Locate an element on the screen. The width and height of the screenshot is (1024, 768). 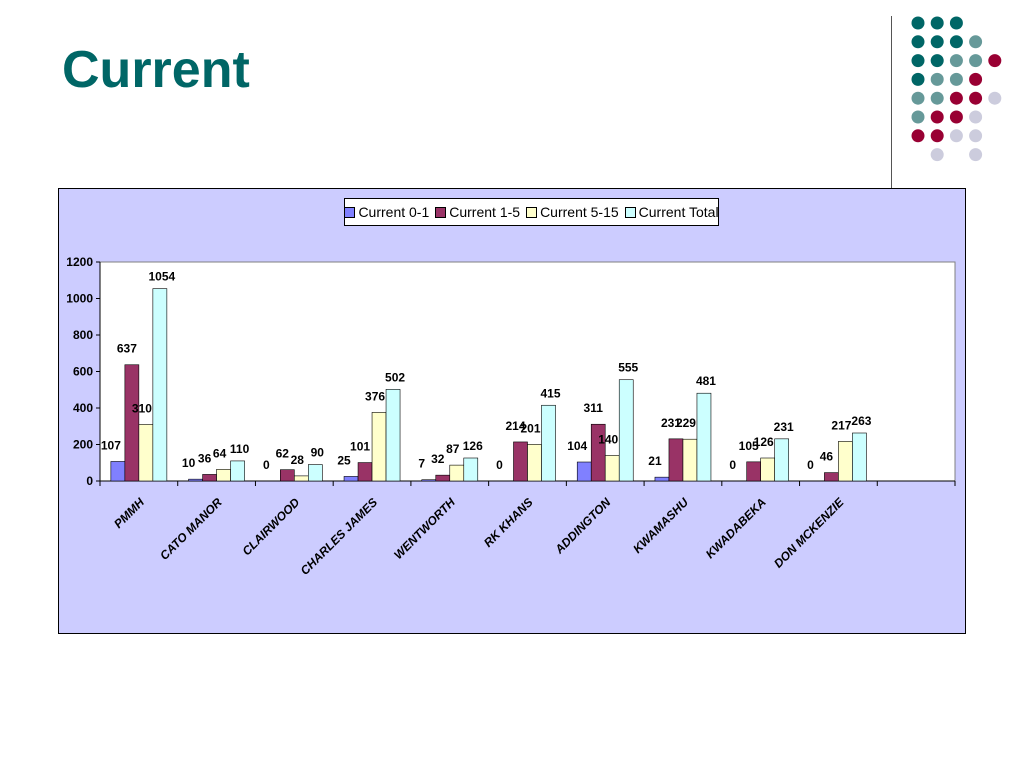
data-label: 376 is located at coordinates (375, 396).